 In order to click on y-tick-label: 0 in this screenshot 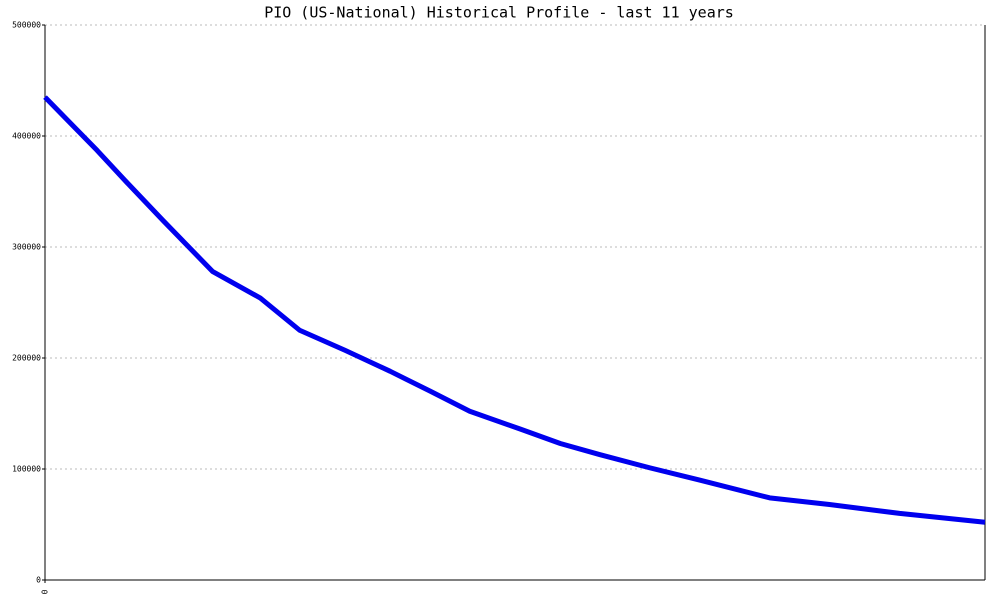, I will do `click(38, 580)`.